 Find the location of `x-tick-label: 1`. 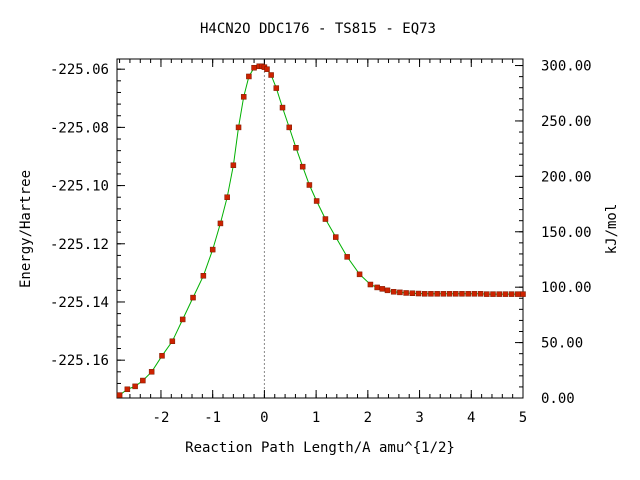

x-tick-label: 1 is located at coordinates (316, 418).